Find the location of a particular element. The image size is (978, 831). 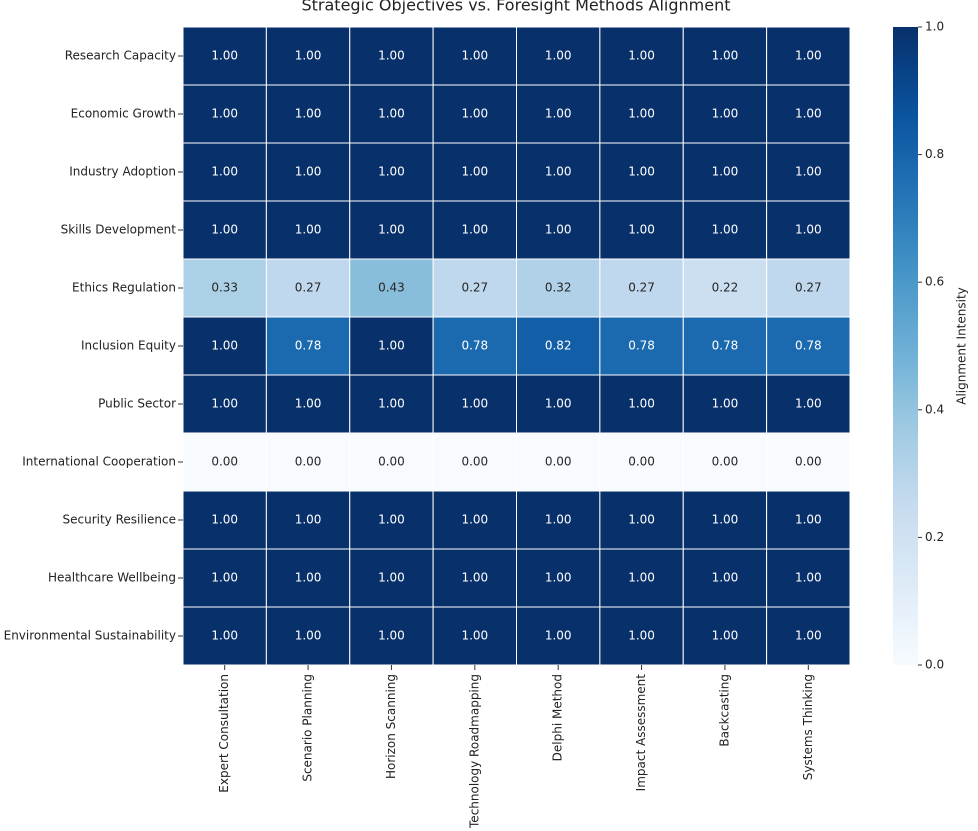

x-tick-label: Systems Thinking is located at coordinates (808, 727).